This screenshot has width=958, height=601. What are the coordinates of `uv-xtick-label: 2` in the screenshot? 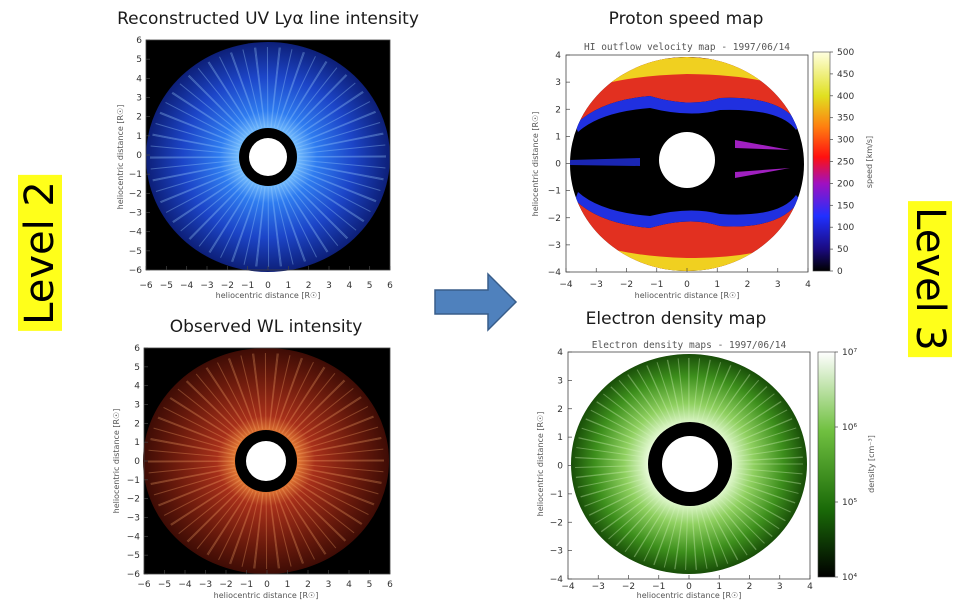 It's located at (309, 286).